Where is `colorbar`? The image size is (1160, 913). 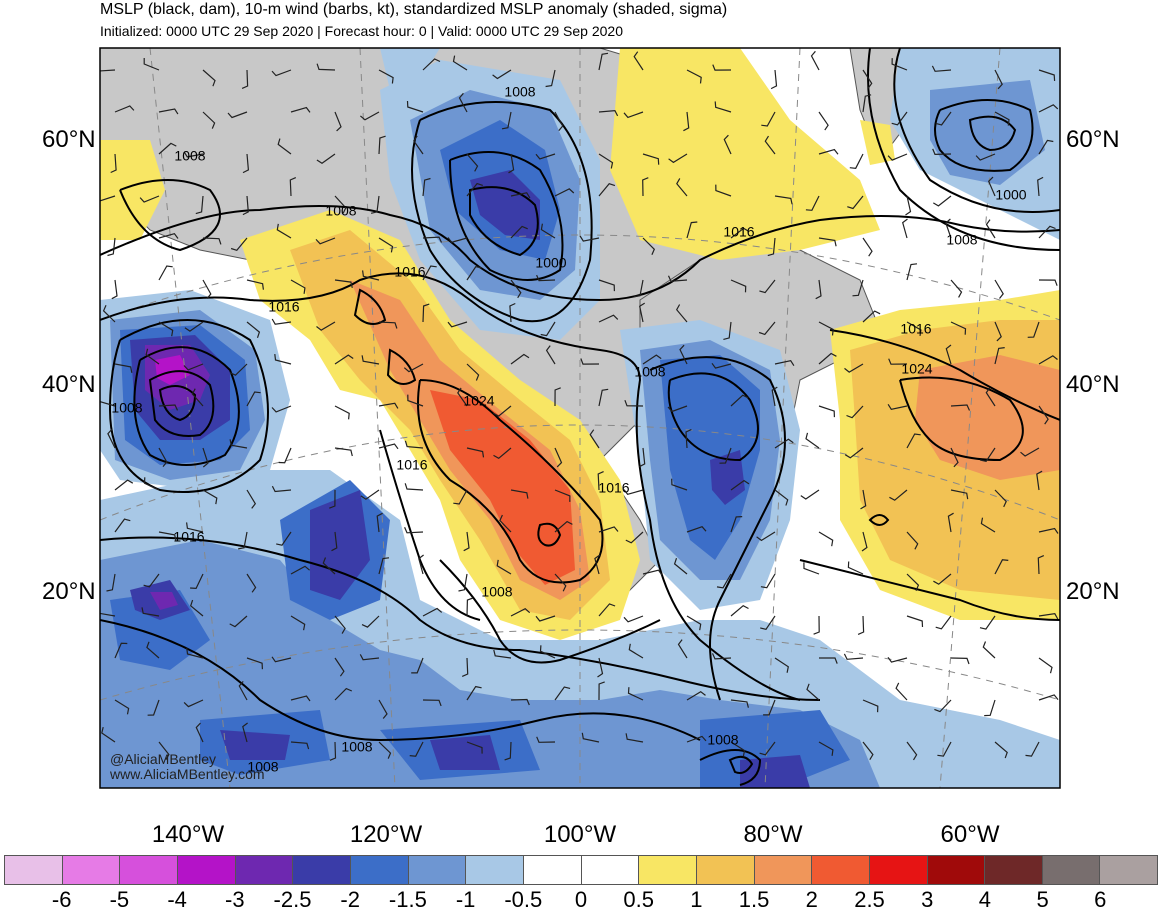 colorbar is located at coordinates (581, 870).